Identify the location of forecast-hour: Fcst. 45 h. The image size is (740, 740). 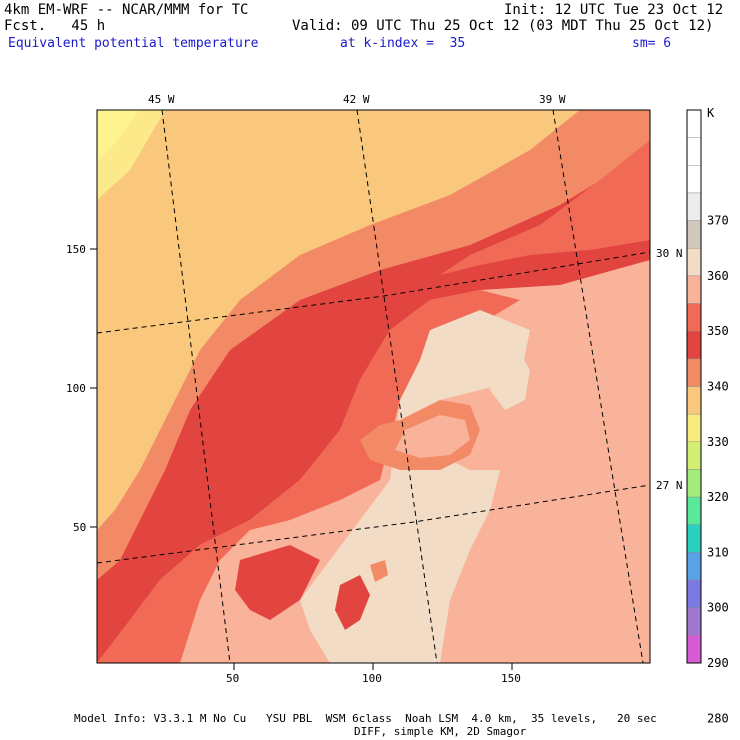
(55, 26).